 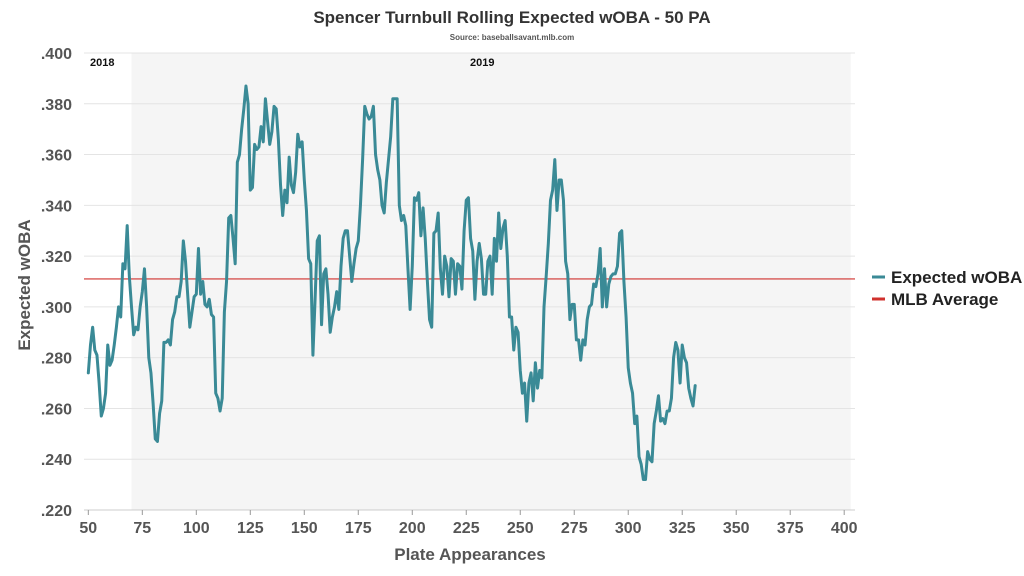 What do you see at coordinates (250, 528) in the screenshot?
I see `x-tick-label: 125` at bounding box center [250, 528].